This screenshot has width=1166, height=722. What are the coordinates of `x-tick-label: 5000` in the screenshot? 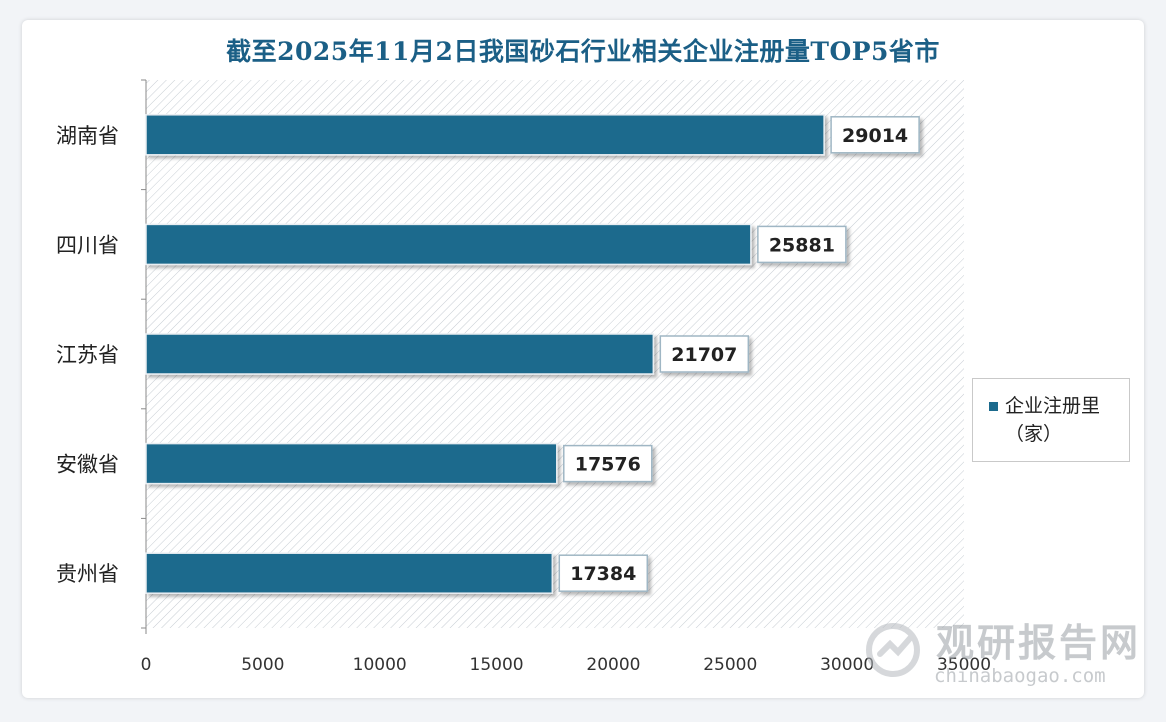 It's located at (262, 665).